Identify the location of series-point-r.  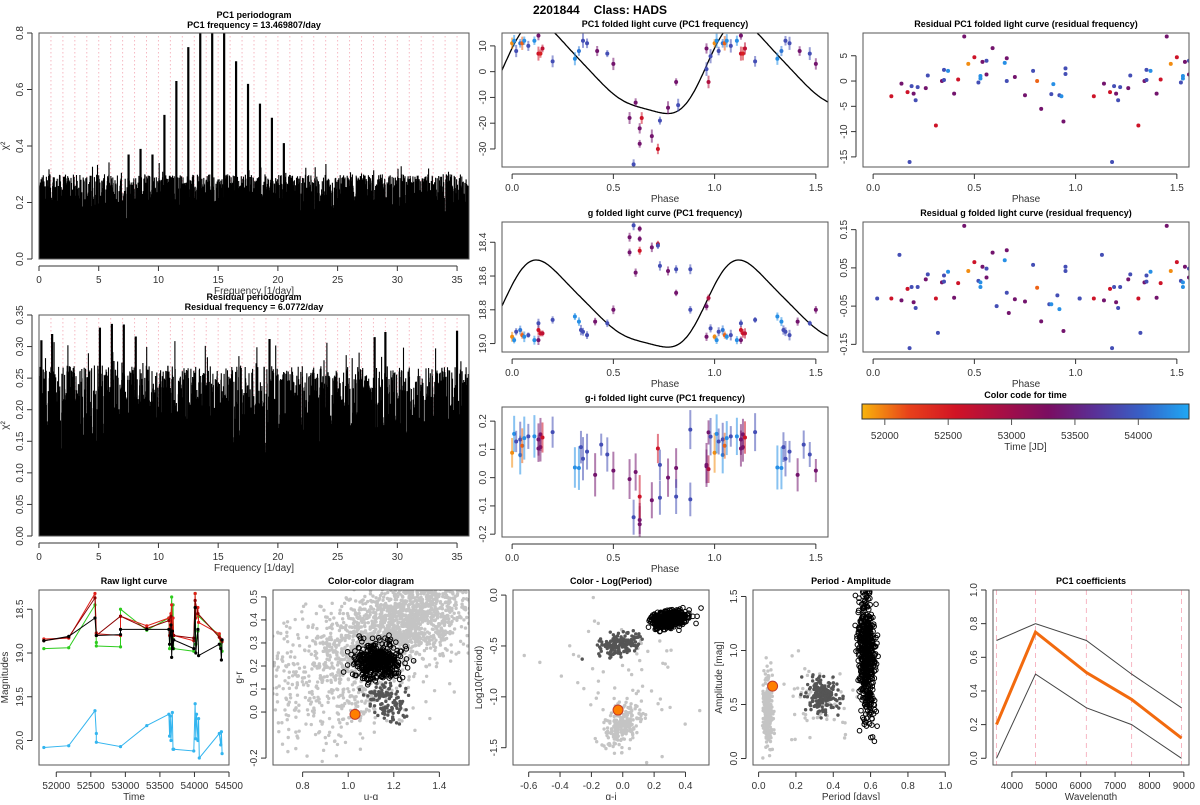
(198, 622).